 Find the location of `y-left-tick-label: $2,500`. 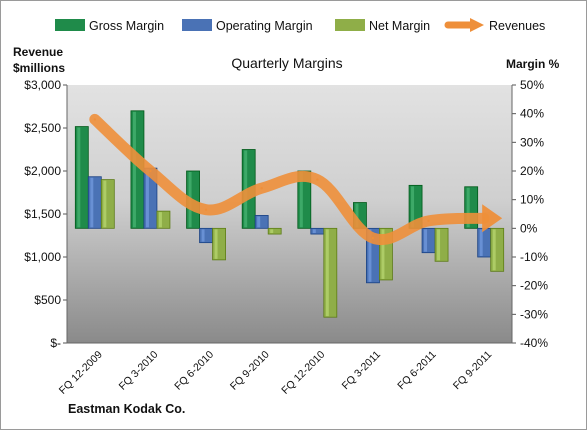

y-left-tick-label: $2,500 is located at coordinates (42, 128).